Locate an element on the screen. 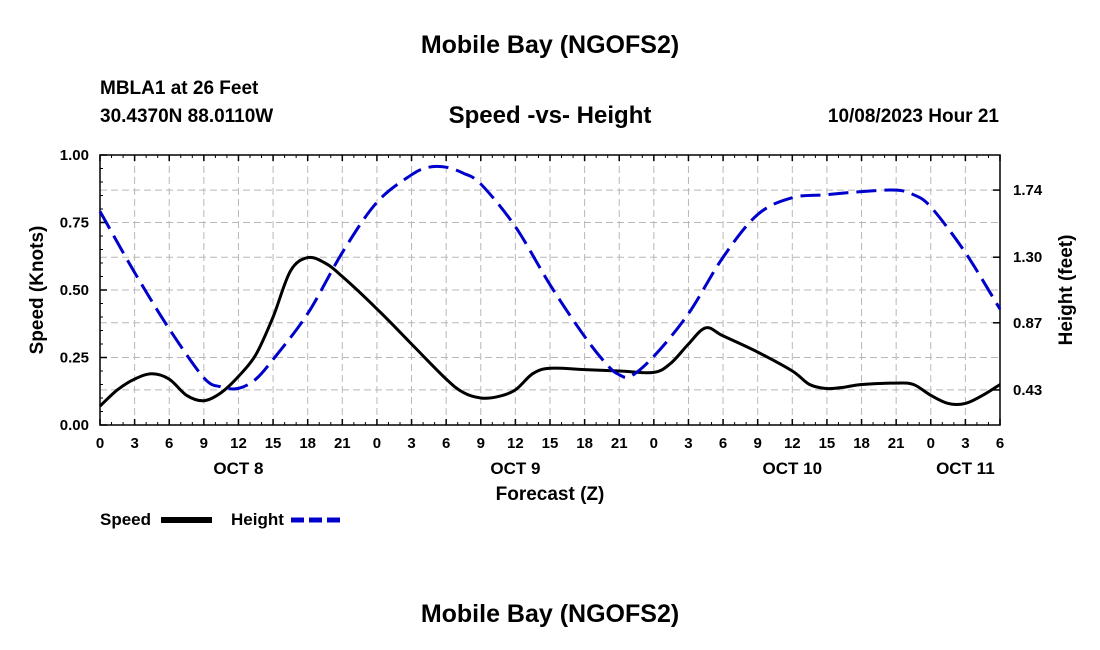  y2-tick-label: 1.30 is located at coordinates (1027, 257).